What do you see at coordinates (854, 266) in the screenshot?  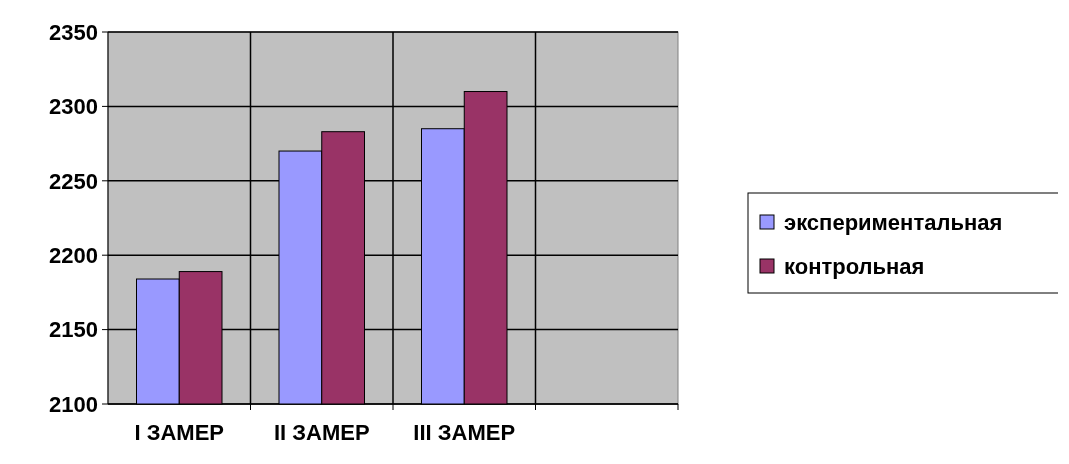 I see `legend-label: контрольная` at bounding box center [854, 266].